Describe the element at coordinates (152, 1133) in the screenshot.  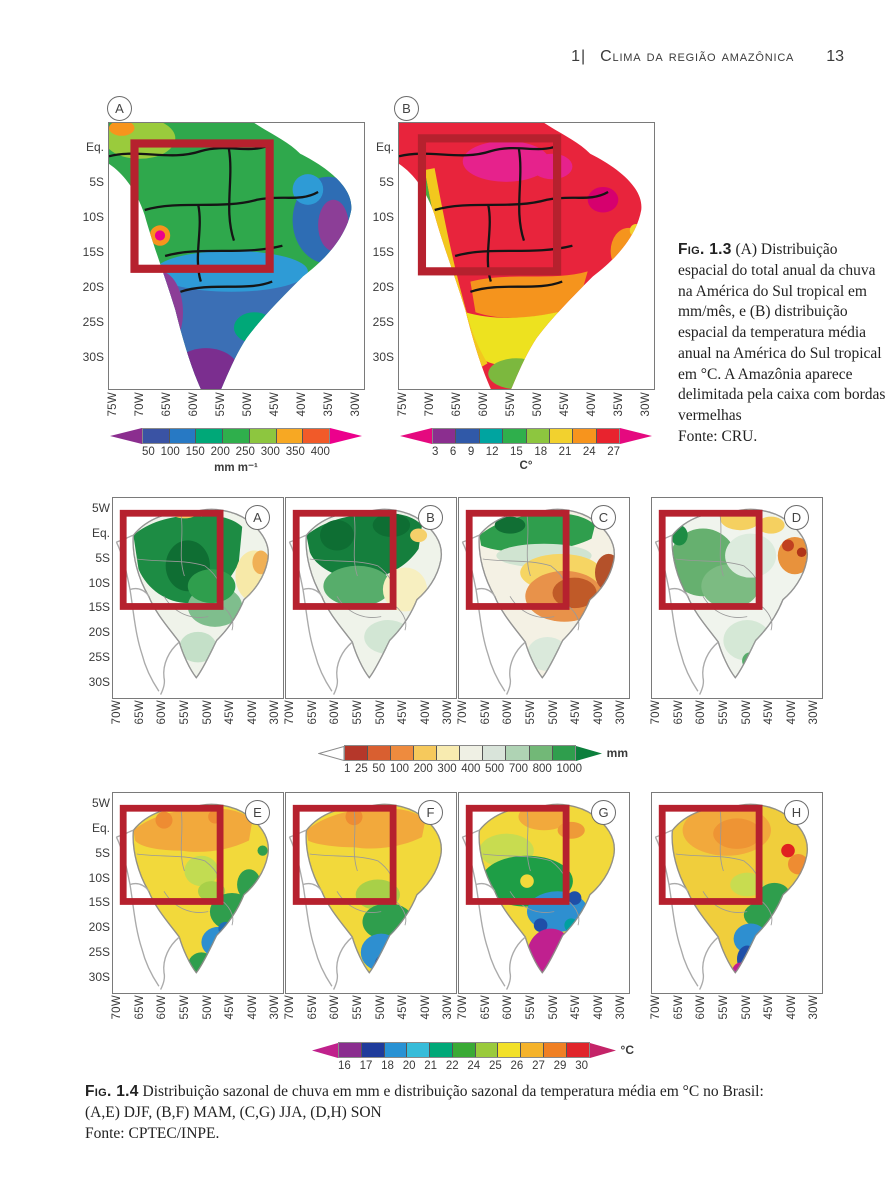
I see `fig14-source: Fonte: CPTEC/INPE.` at that location.